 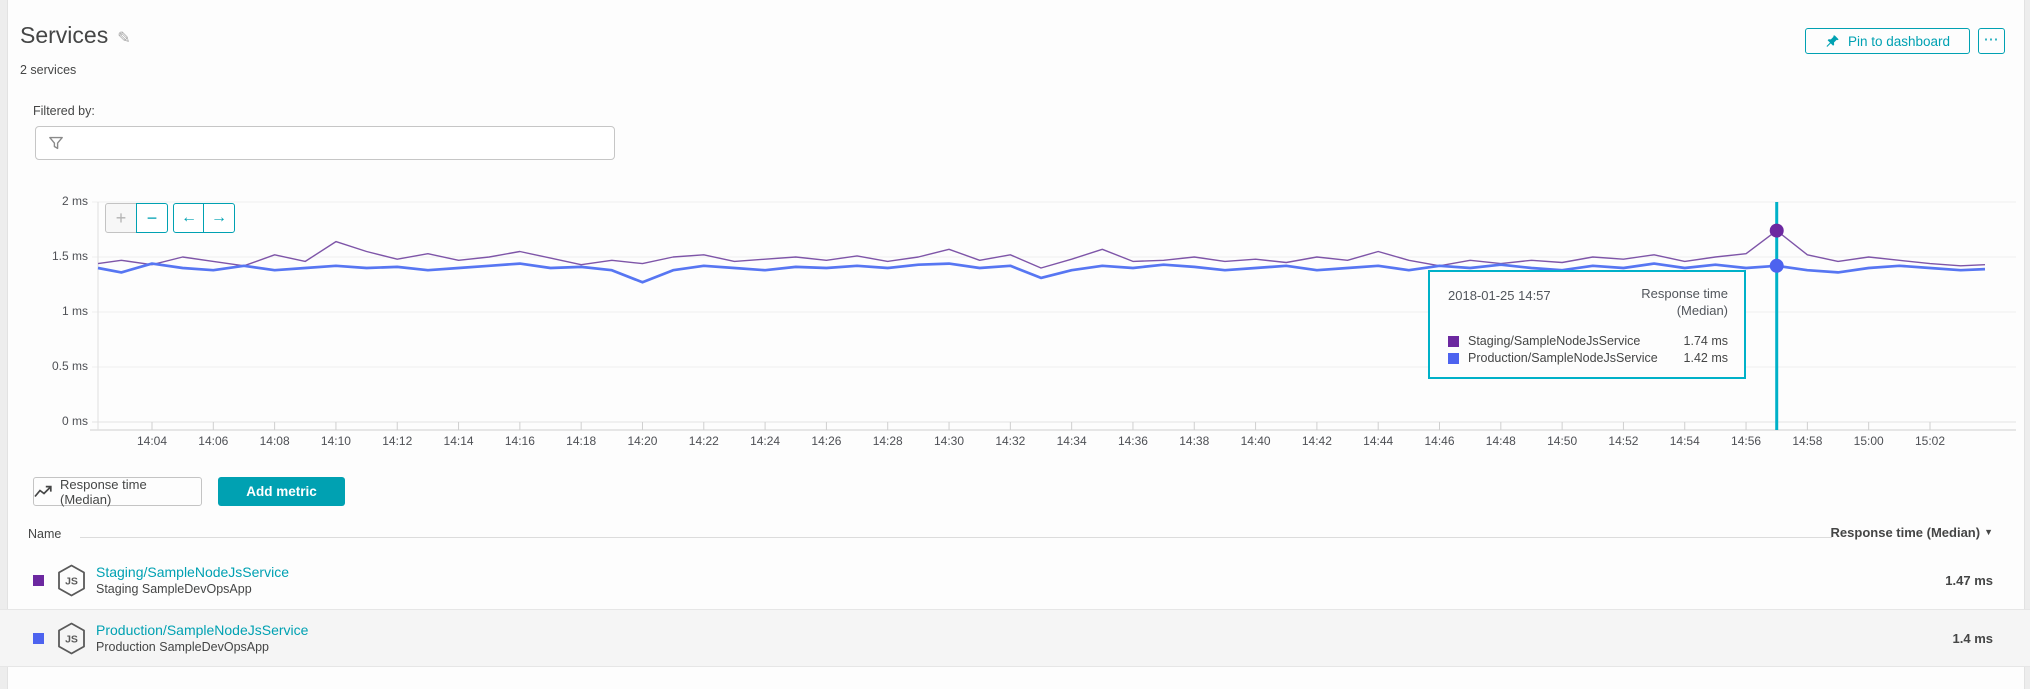 I want to click on add-metric-label: Add metric, so click(x=281, y=491).